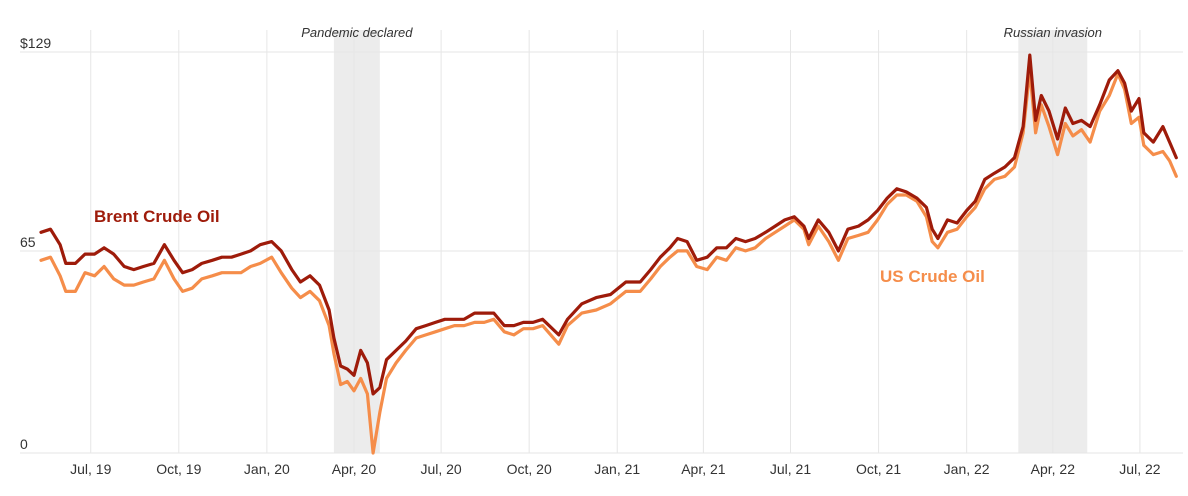 The image size is (1188, 496). Describe the element at coordinates (701, 32) in the screenshot. I see `event-labels: Pandemic declared Russian invasion` at that location.